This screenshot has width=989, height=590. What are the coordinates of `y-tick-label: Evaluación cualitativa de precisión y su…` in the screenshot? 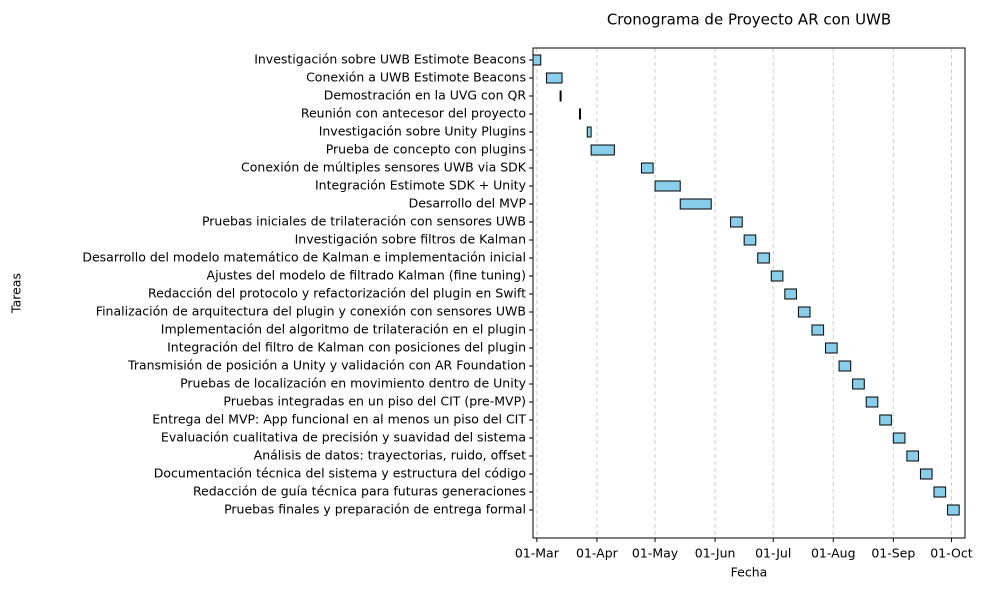 It's located at (343, 437).